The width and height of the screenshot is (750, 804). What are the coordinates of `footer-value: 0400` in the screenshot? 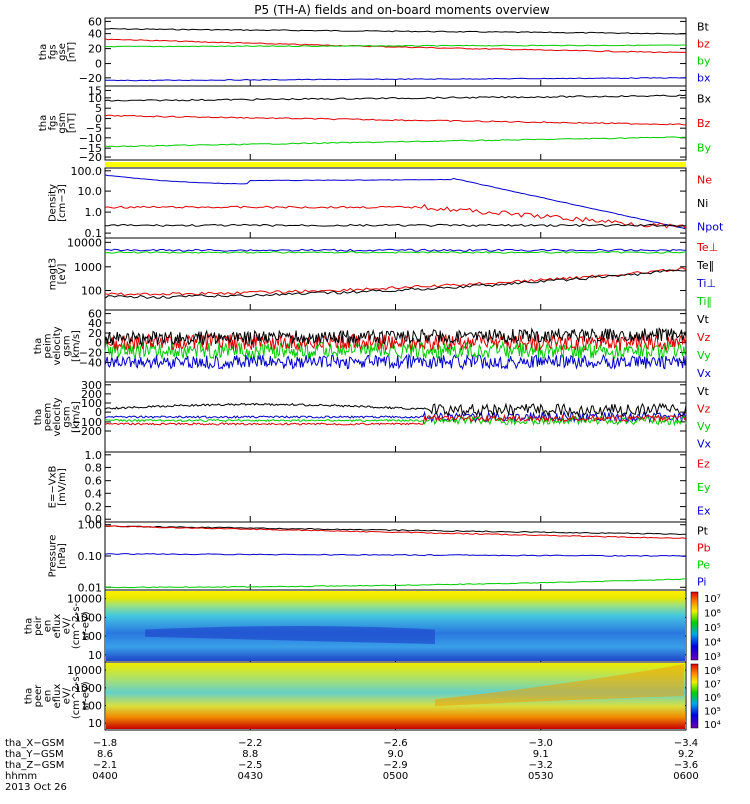 It's located at (104, 776).